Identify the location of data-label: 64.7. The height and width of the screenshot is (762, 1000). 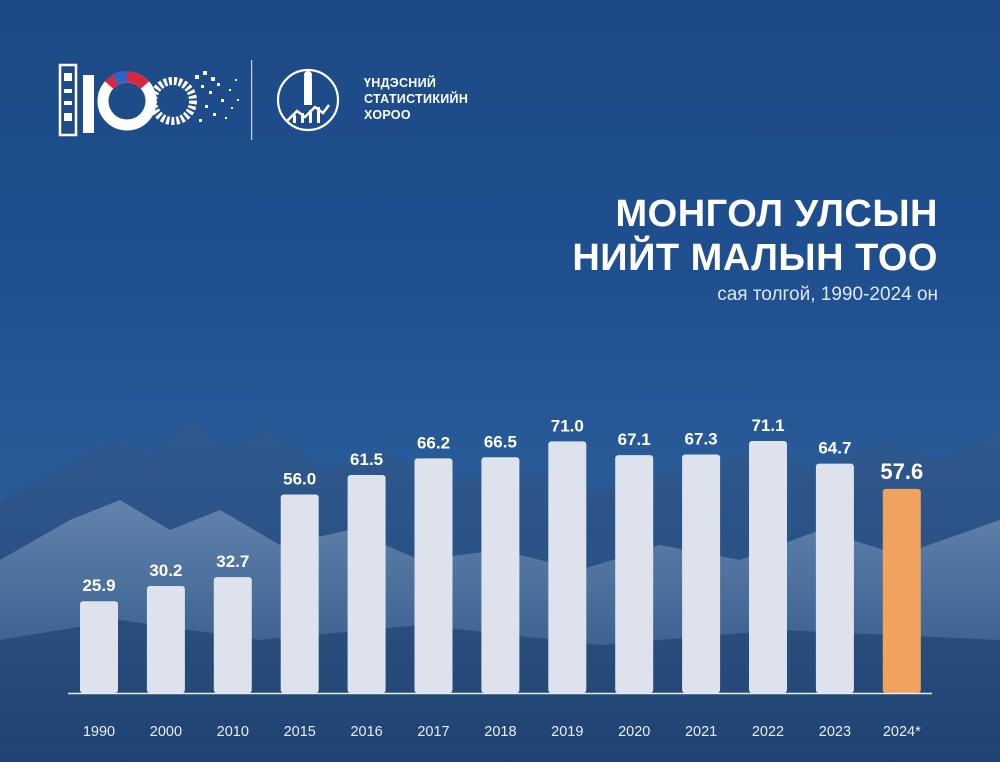
(834, 448).